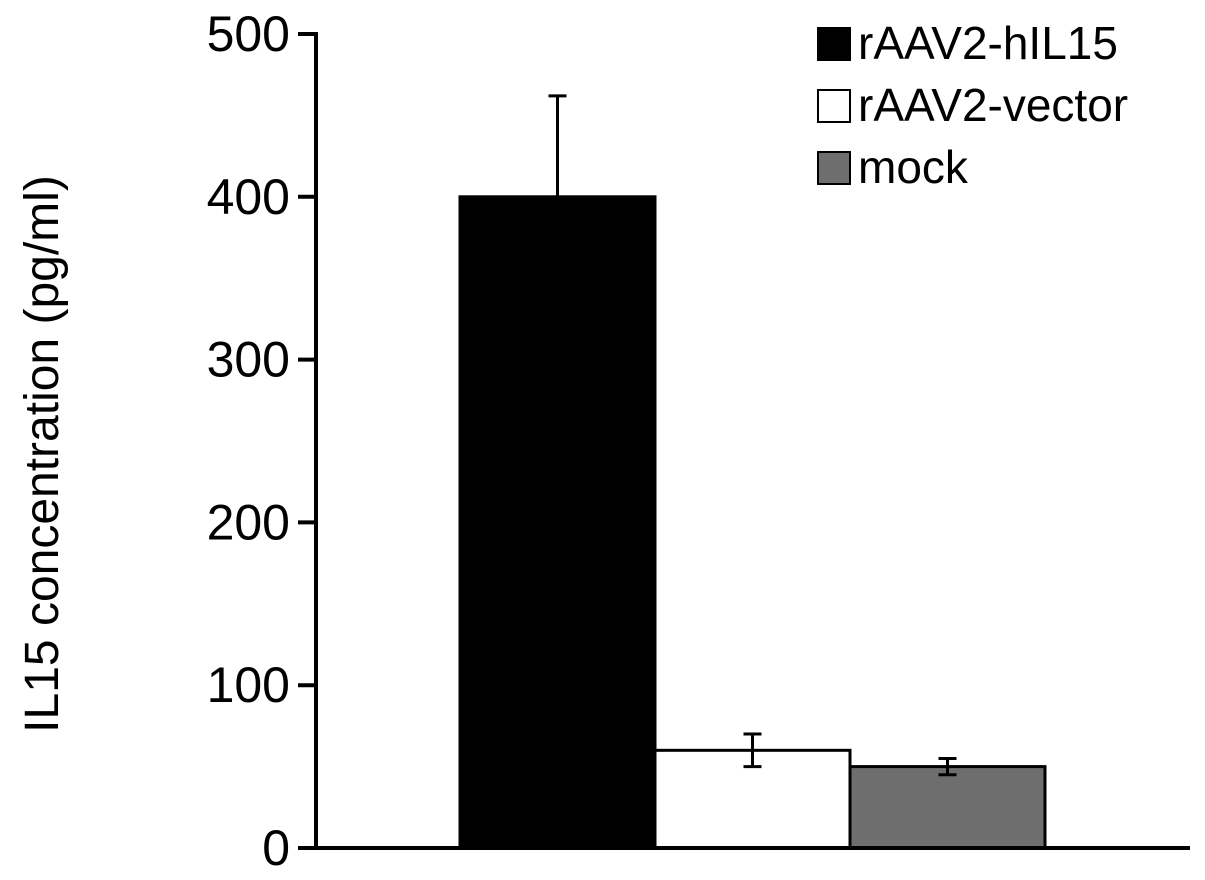  I want to click on bar-mock, so click(947, 807).